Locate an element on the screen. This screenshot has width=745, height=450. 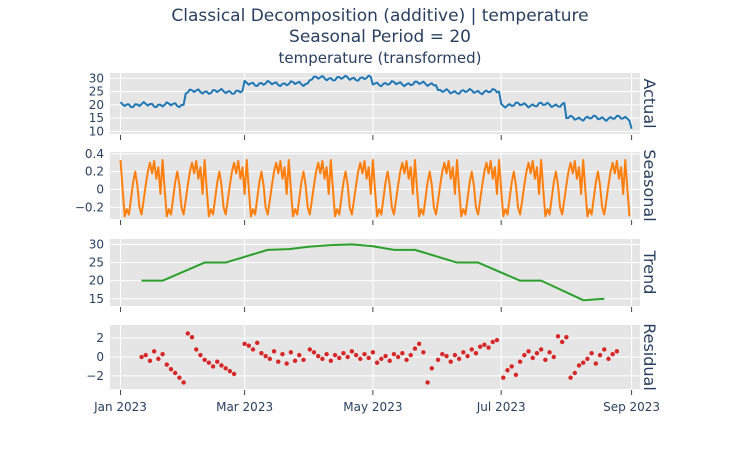
panel-background-trend is located at coordinates (375, 272).